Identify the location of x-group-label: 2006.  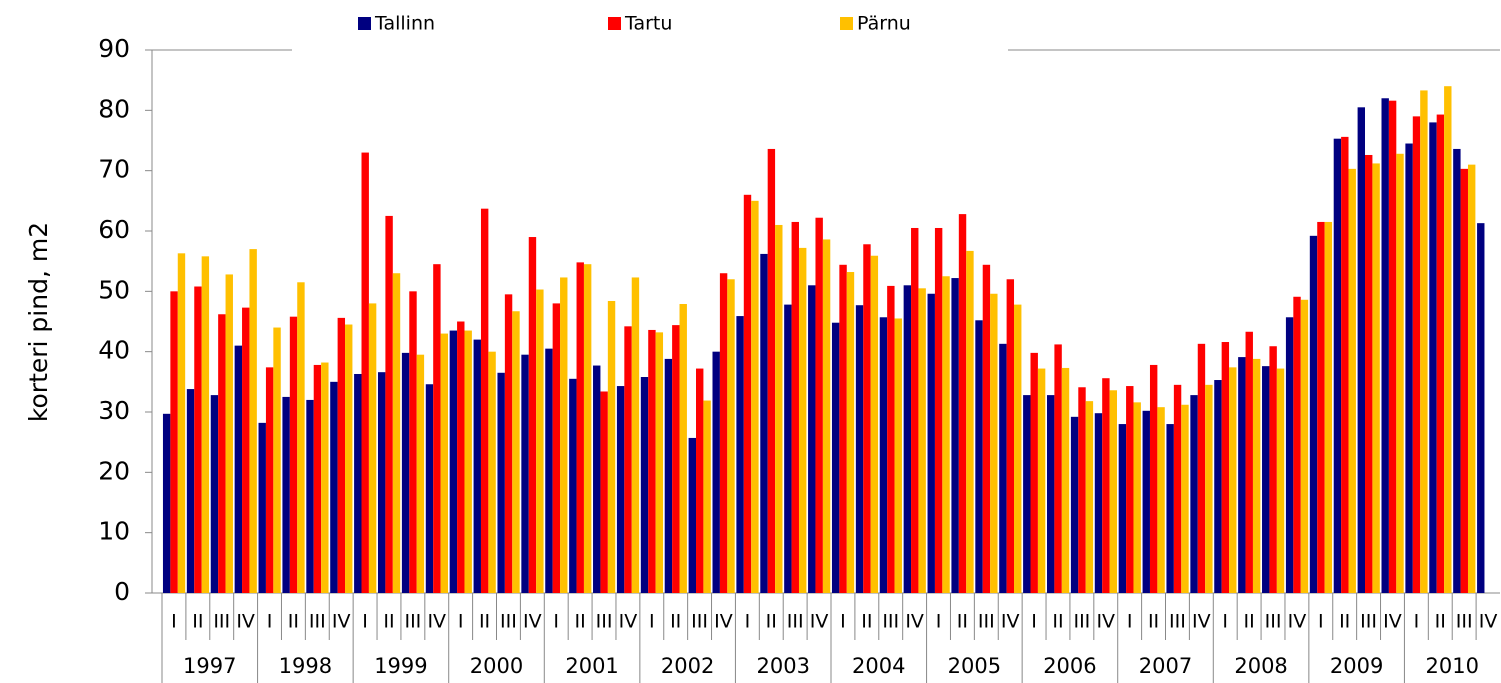
(1069, 666).